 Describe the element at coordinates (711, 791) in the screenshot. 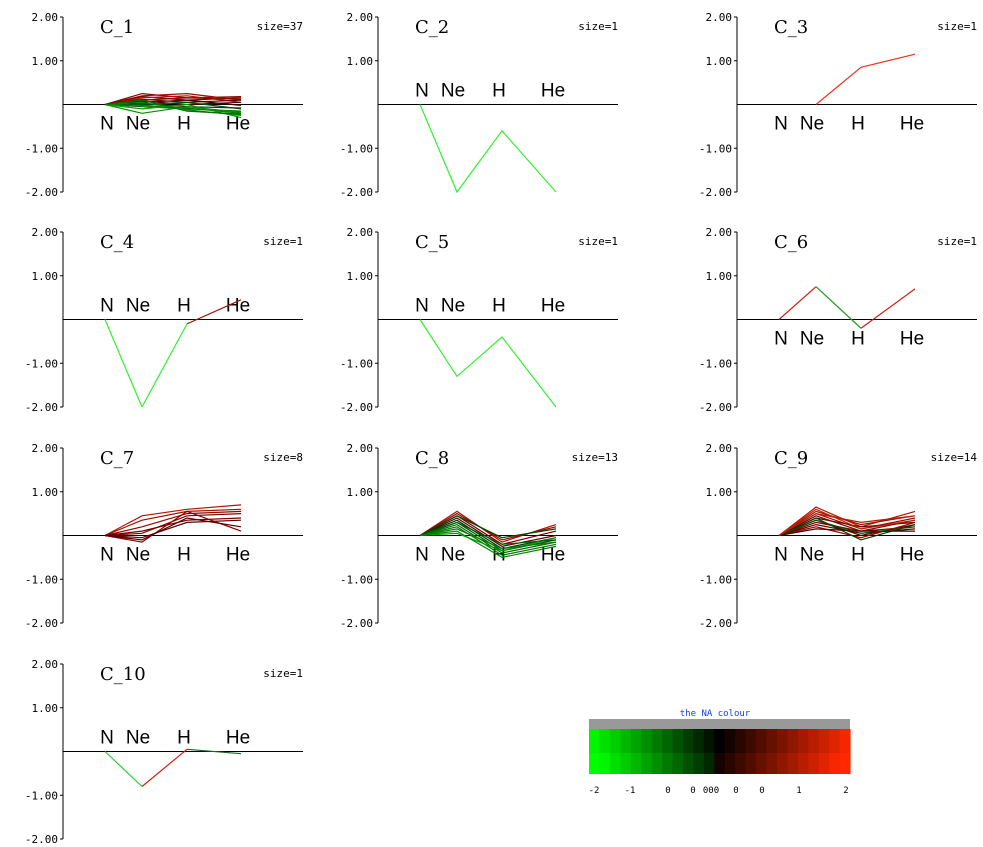

I see `legend-tick-label: 000` at that location.